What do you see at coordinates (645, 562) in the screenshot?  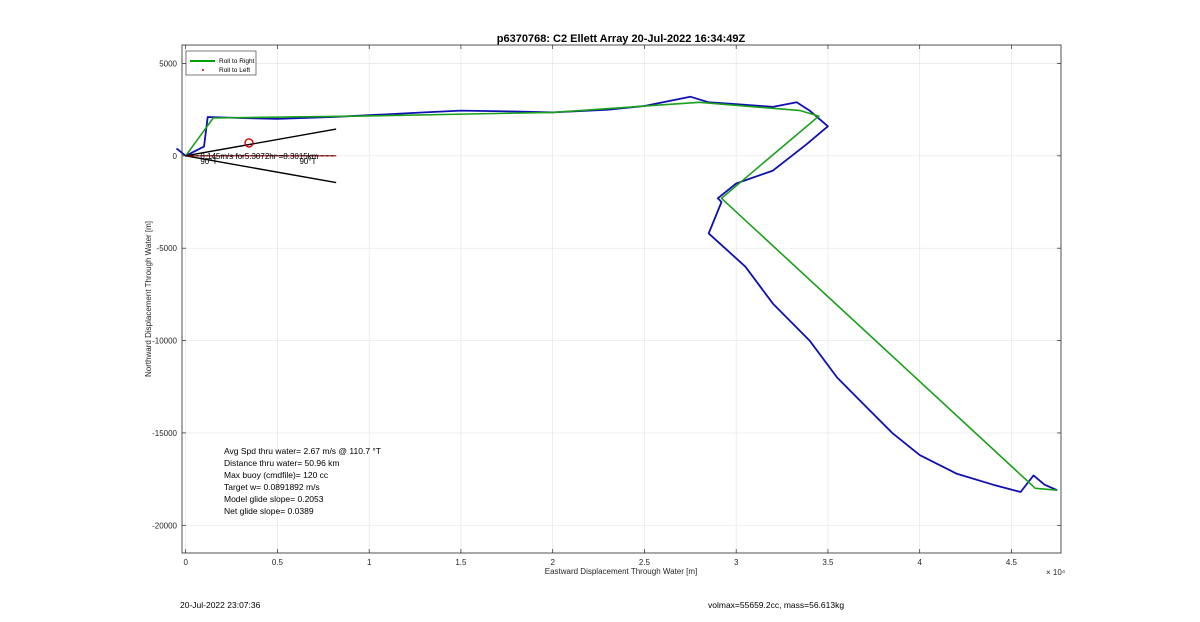 I see `x-tick-label: 2.5` at bounding box center [645, 562].